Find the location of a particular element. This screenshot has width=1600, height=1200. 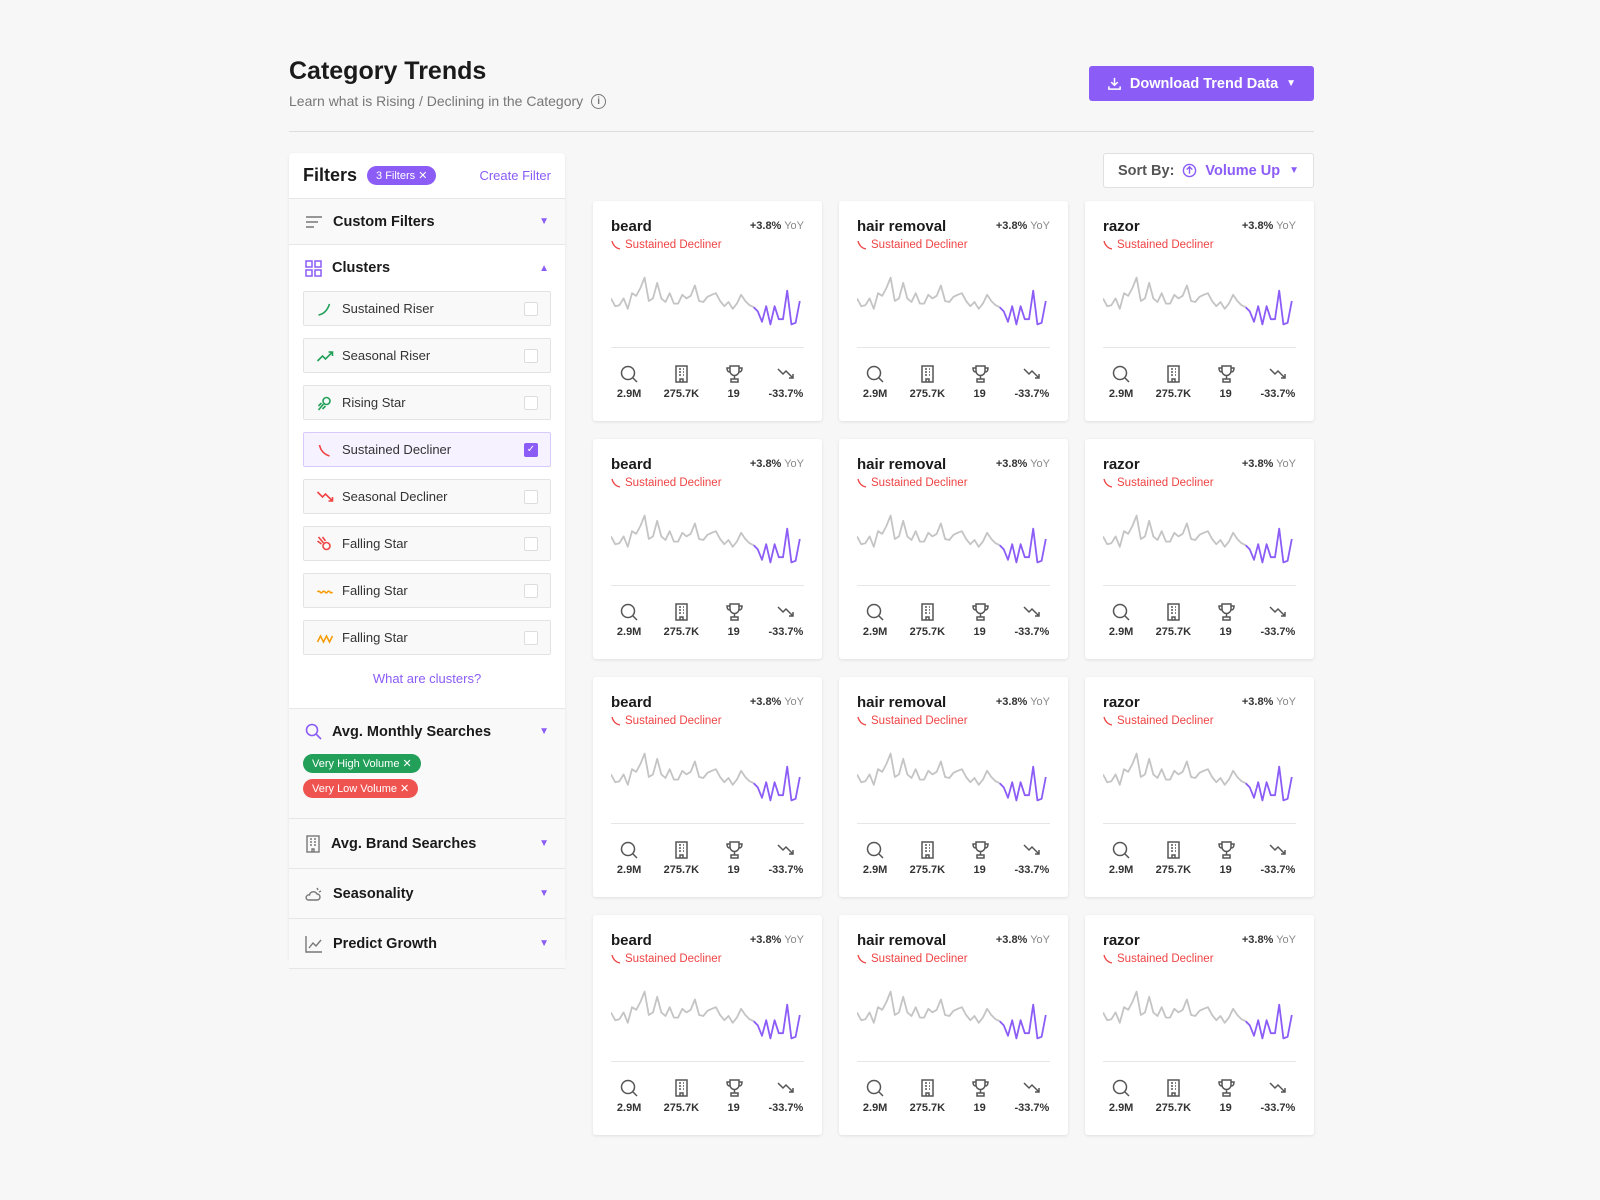

cluster-label: Seasonal Riser is located at coordinates (386, 355).